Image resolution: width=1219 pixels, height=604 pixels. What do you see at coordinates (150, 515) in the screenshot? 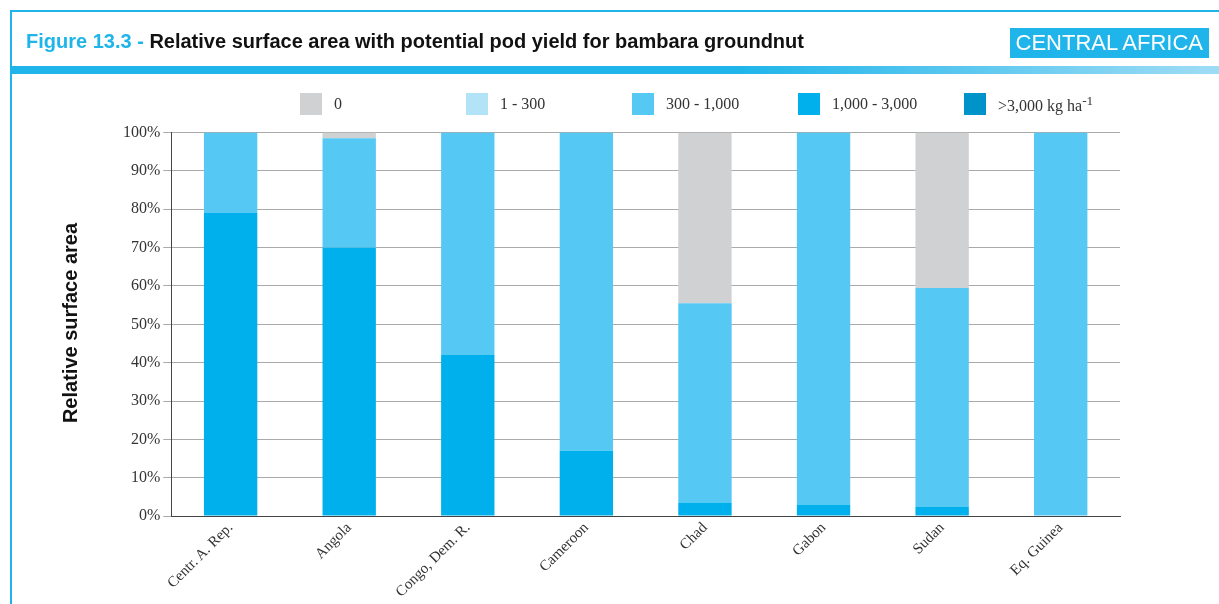
I see `y-tick-label: 0%` at bounding box center [150, 515].